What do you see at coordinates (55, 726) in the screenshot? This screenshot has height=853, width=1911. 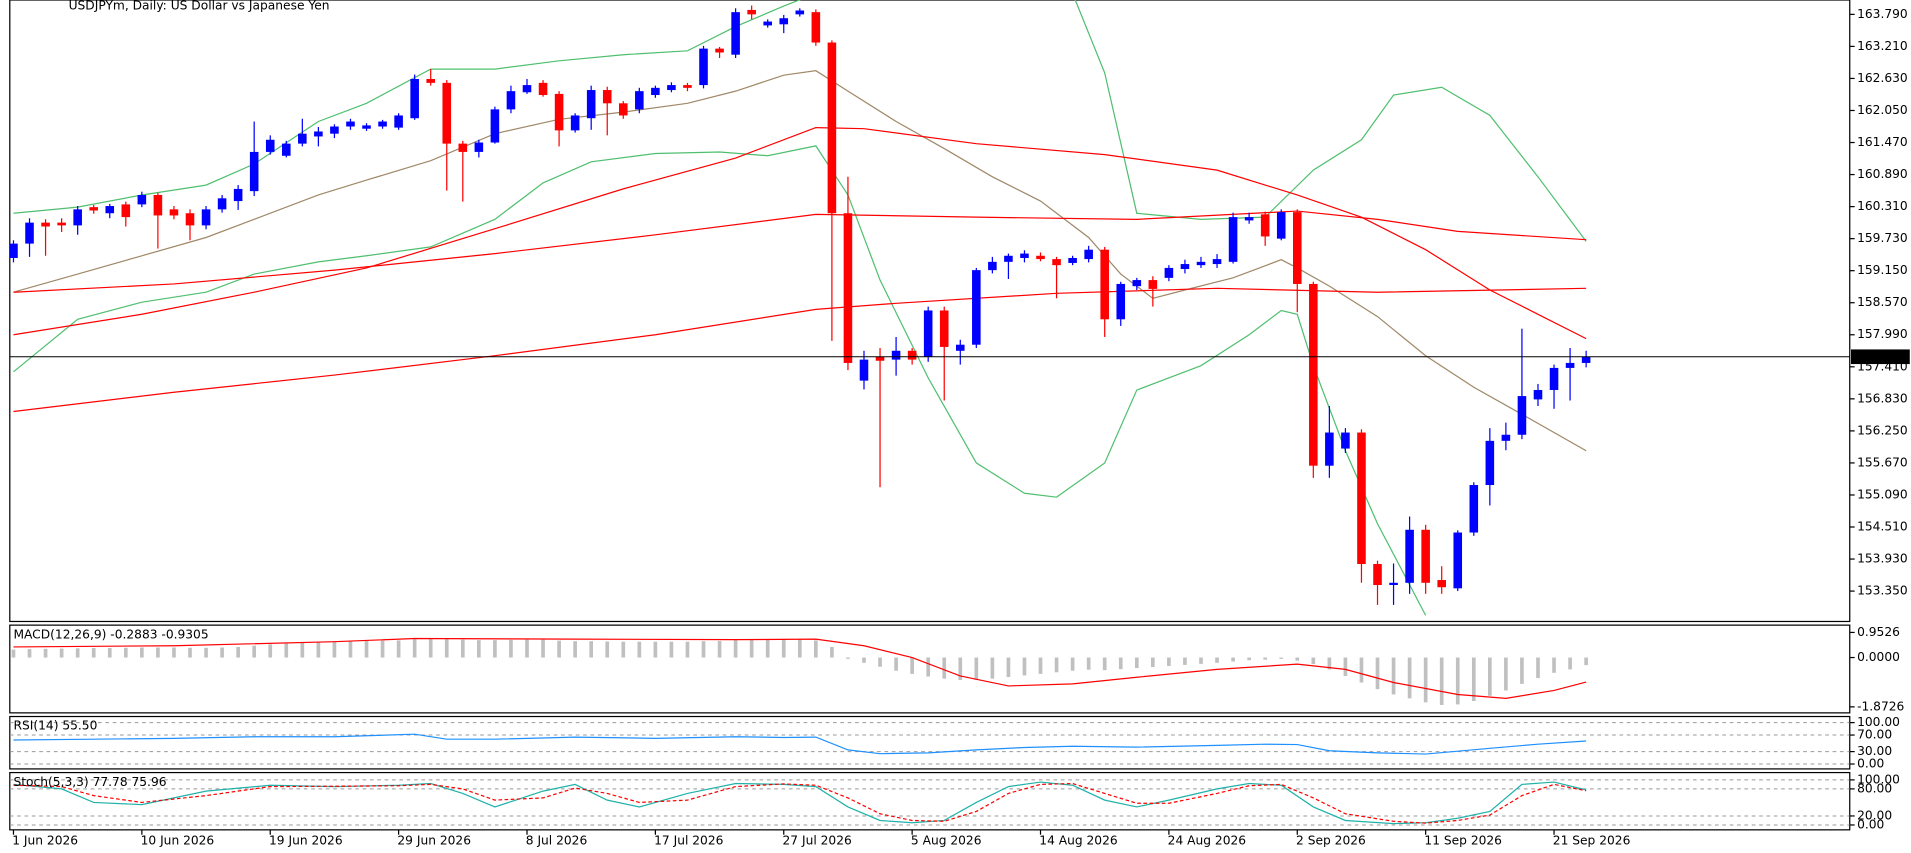 I see `panel-title: RSI(14) 55.50` at bounding box center [55, 726].